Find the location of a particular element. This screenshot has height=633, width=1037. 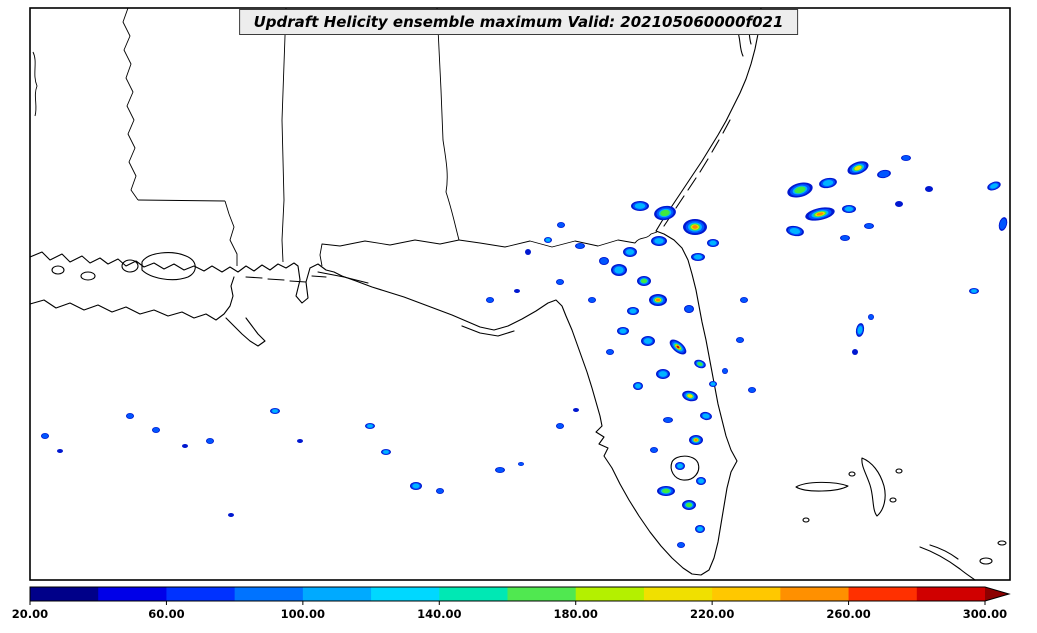

colorbar-over-arrow is located at coordinates (997, 594).